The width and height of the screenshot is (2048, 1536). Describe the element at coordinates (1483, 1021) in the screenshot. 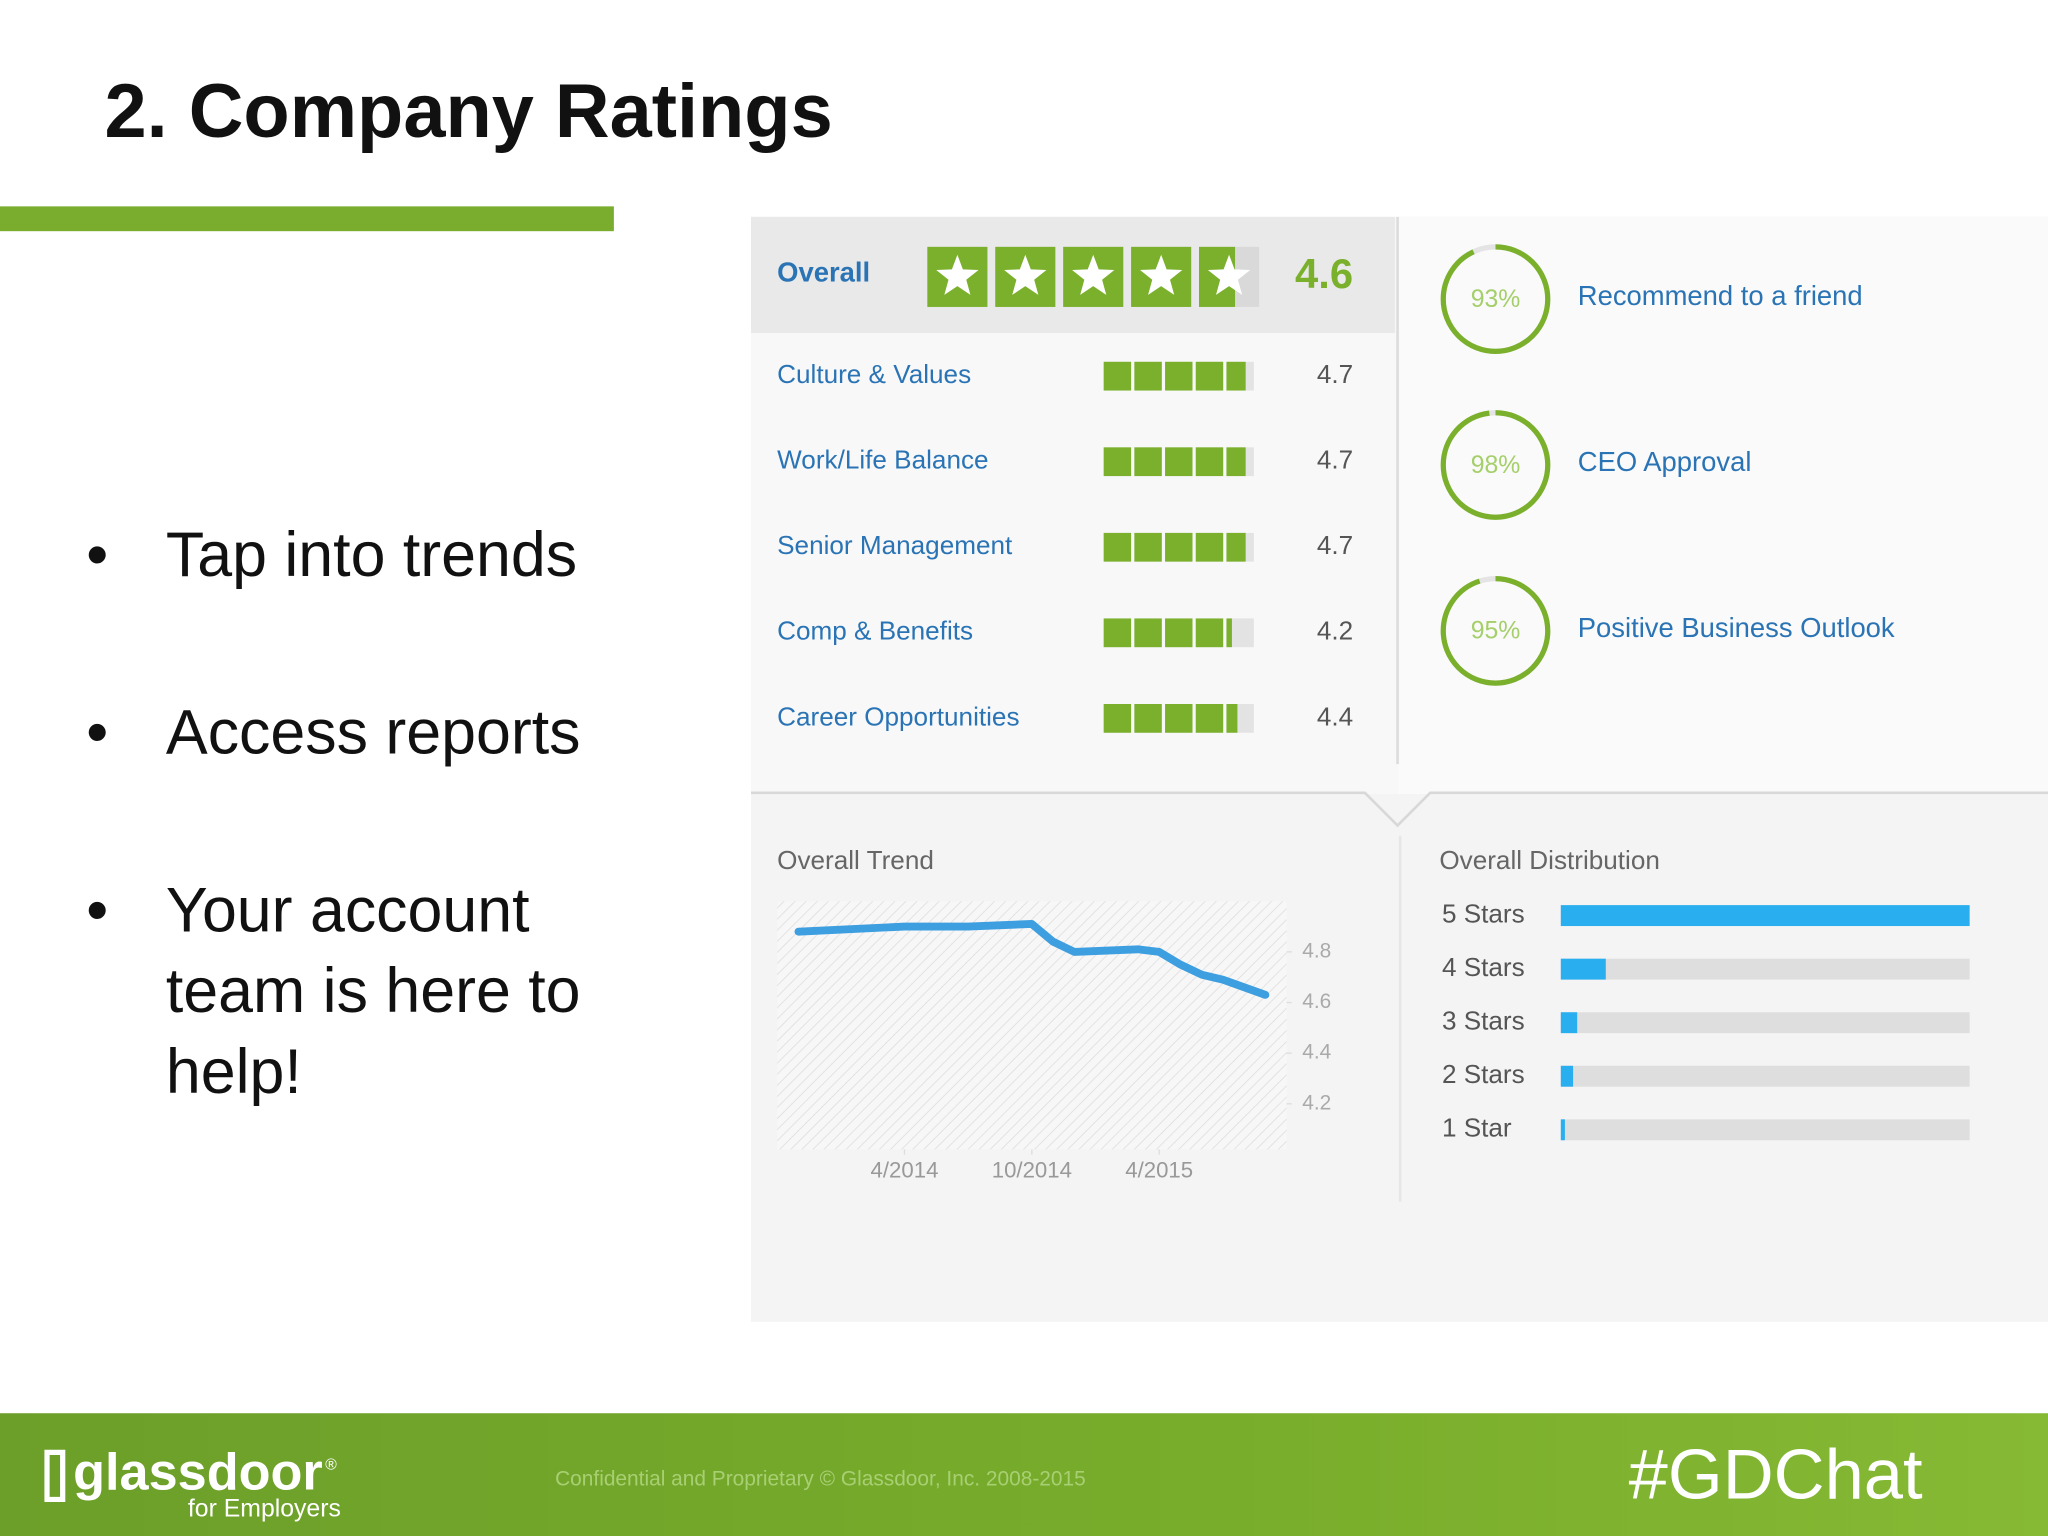

I see `bar-label: 3 Stars` at that location.